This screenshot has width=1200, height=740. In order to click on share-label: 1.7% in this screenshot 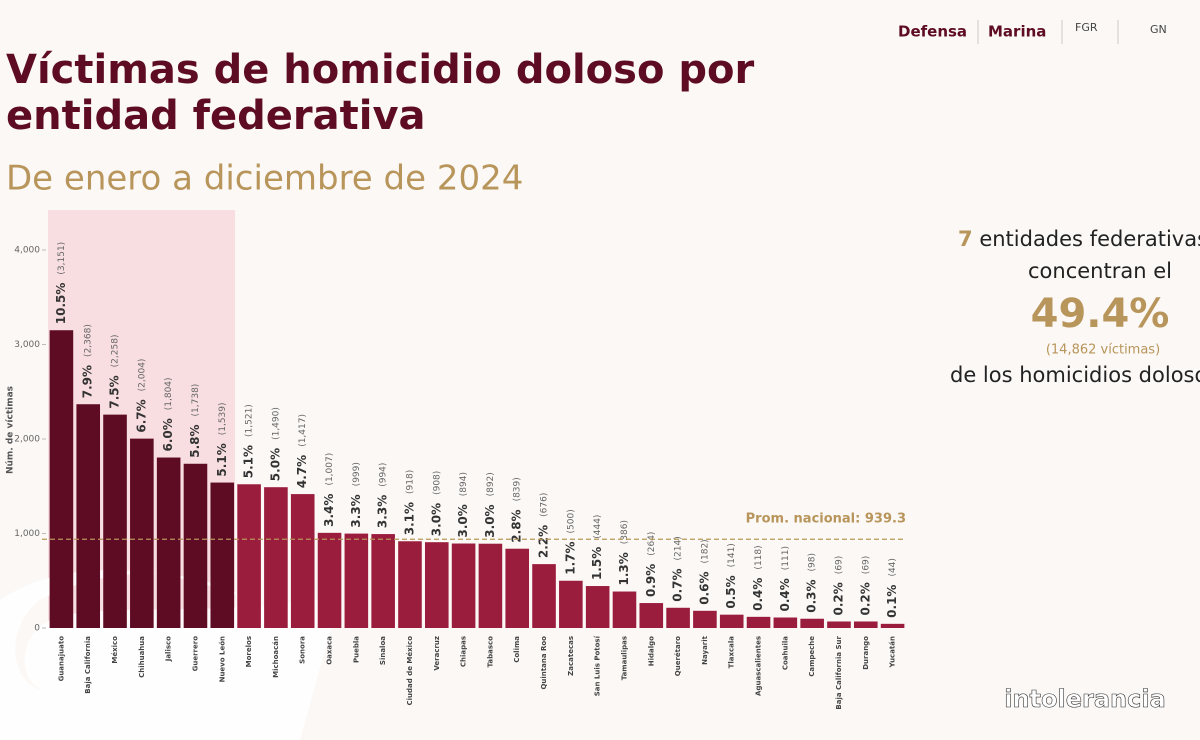, I will do `click(570, 557)`.